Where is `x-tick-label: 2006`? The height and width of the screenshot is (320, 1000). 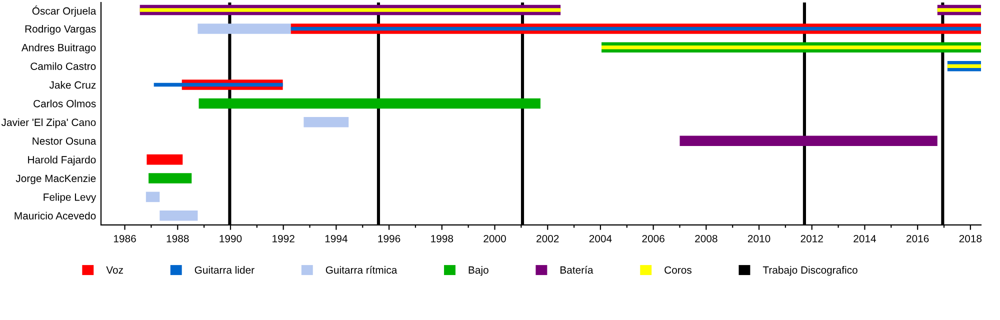 x-tick-label: 2006 is located at coordinates (653, 238).